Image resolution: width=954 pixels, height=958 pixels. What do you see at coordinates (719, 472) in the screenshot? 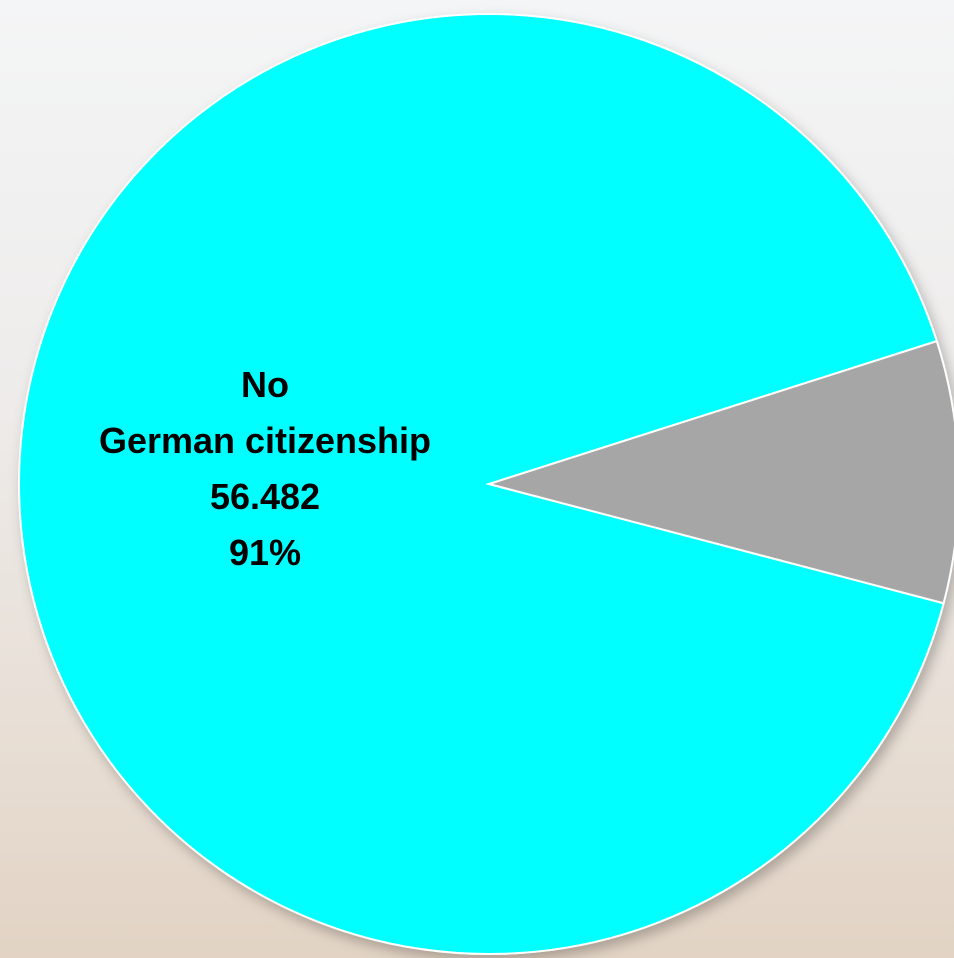
I see `pie-slice` at bounding box center [719, 472].